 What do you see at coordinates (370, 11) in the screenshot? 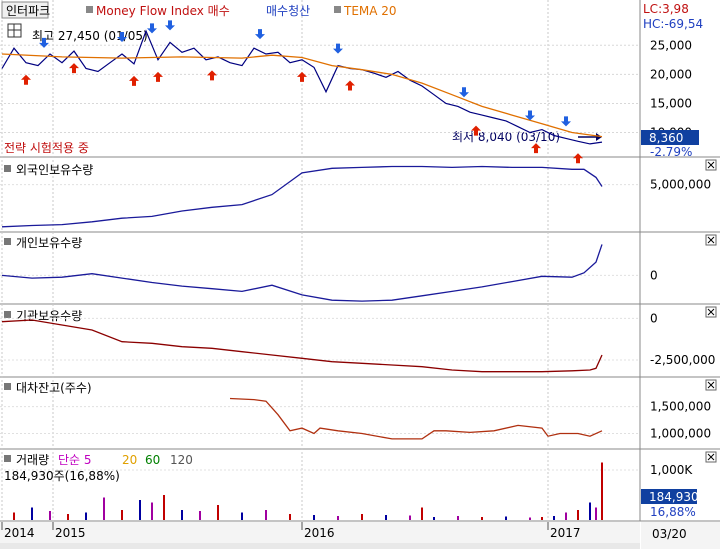
I see `tema-indicator-label: TEMA 20` at bounding box center [370, 11].